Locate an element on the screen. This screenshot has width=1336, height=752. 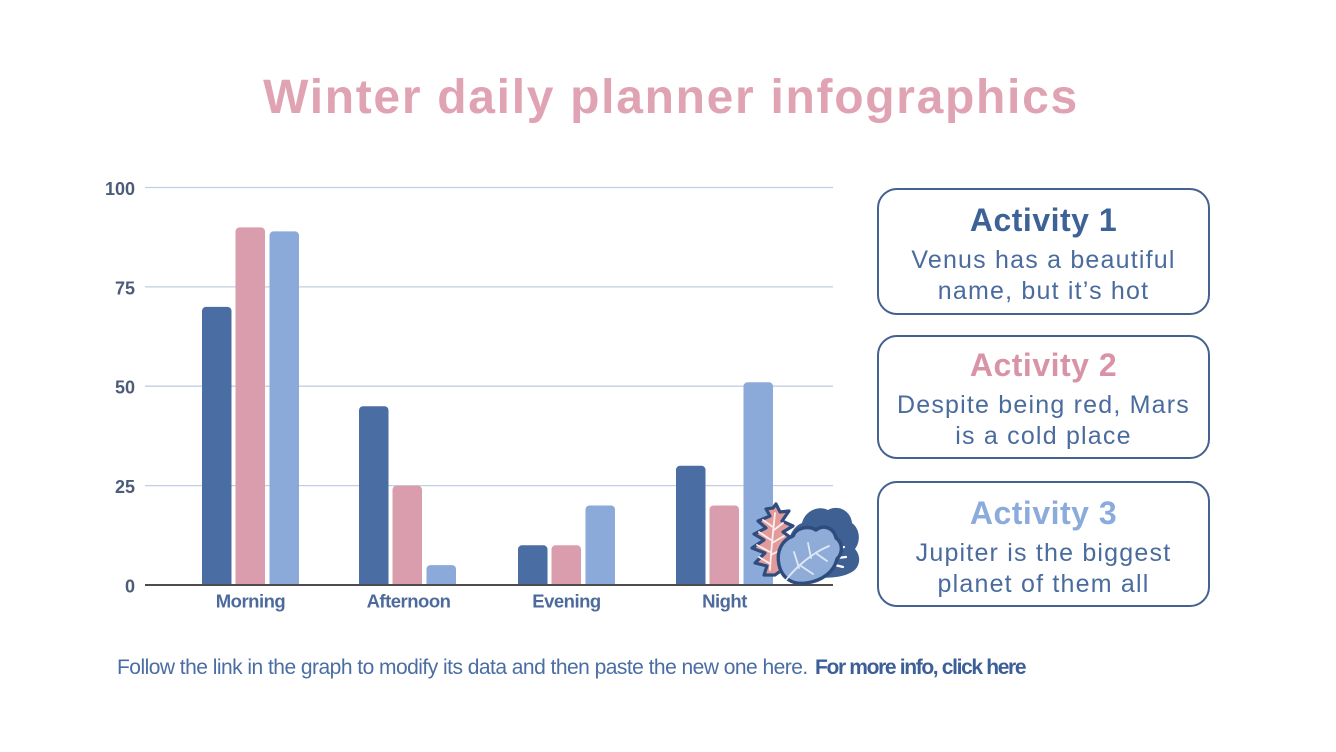
svg-text: Afternoon is located at coordinates (409, 601).